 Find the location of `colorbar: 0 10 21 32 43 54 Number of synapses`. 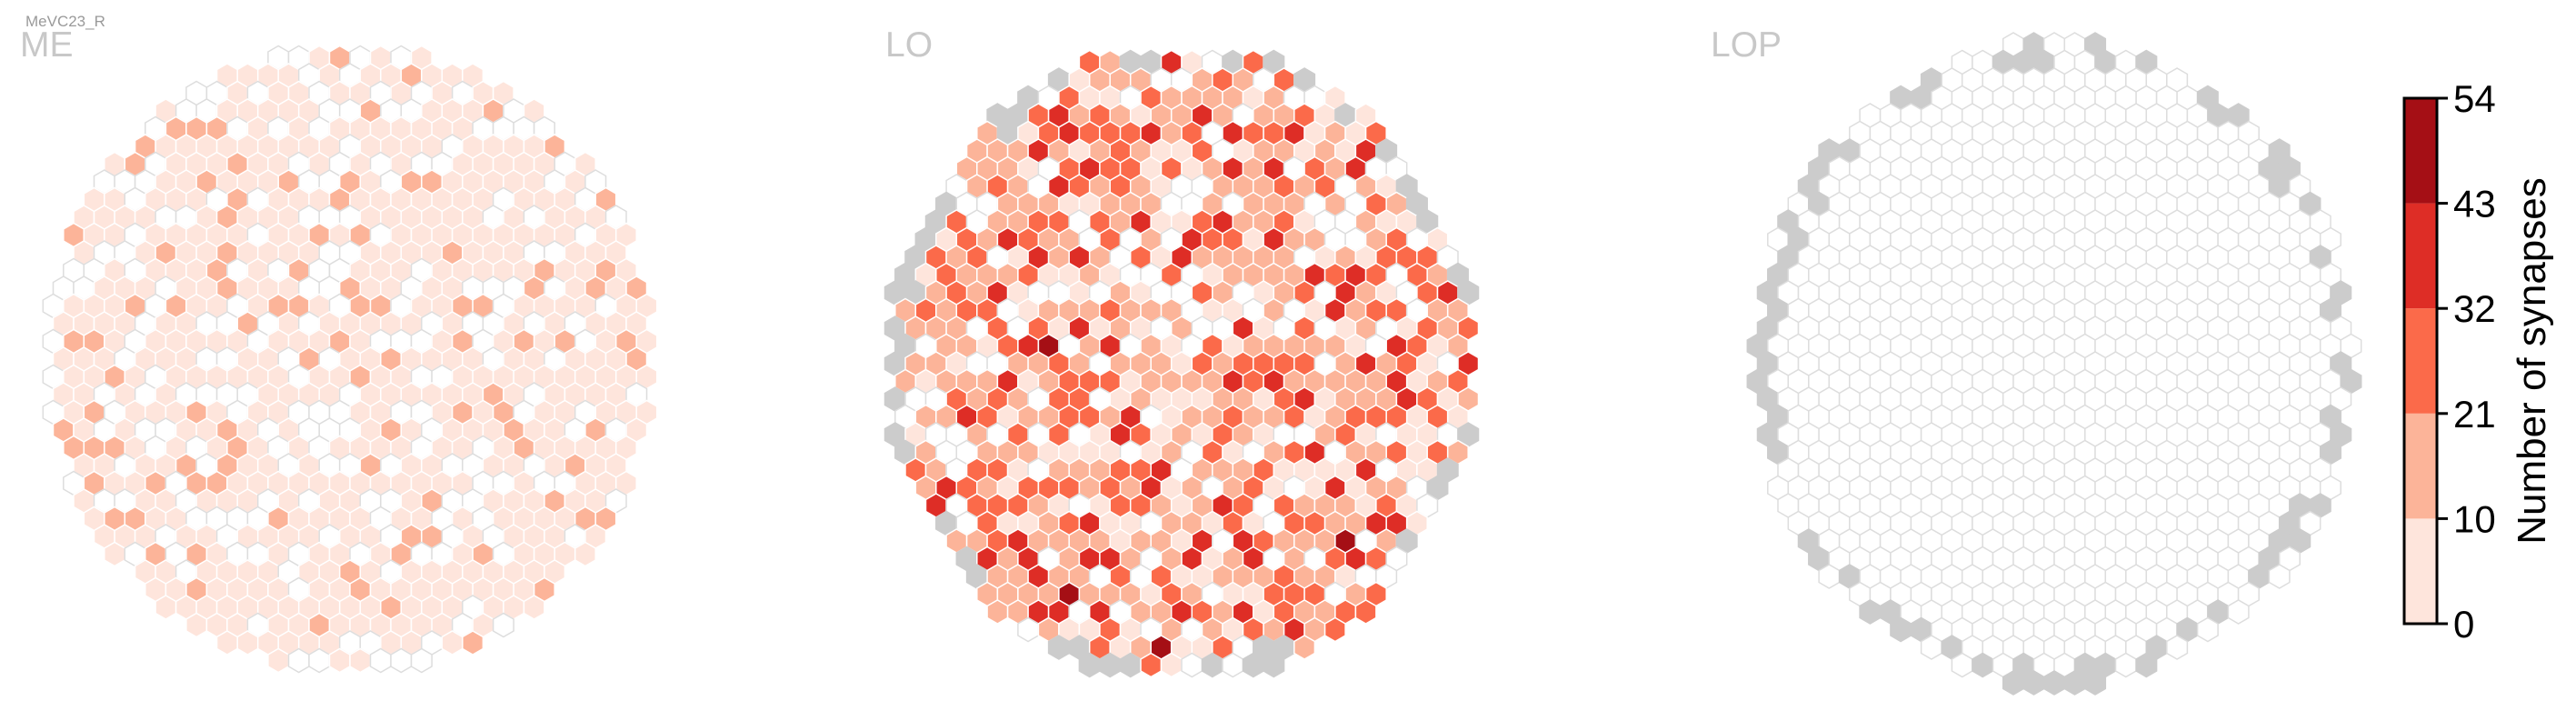

colorbar: 0 10 21 32 43 54 Number of synapses is located at coordinates (2479, 361).